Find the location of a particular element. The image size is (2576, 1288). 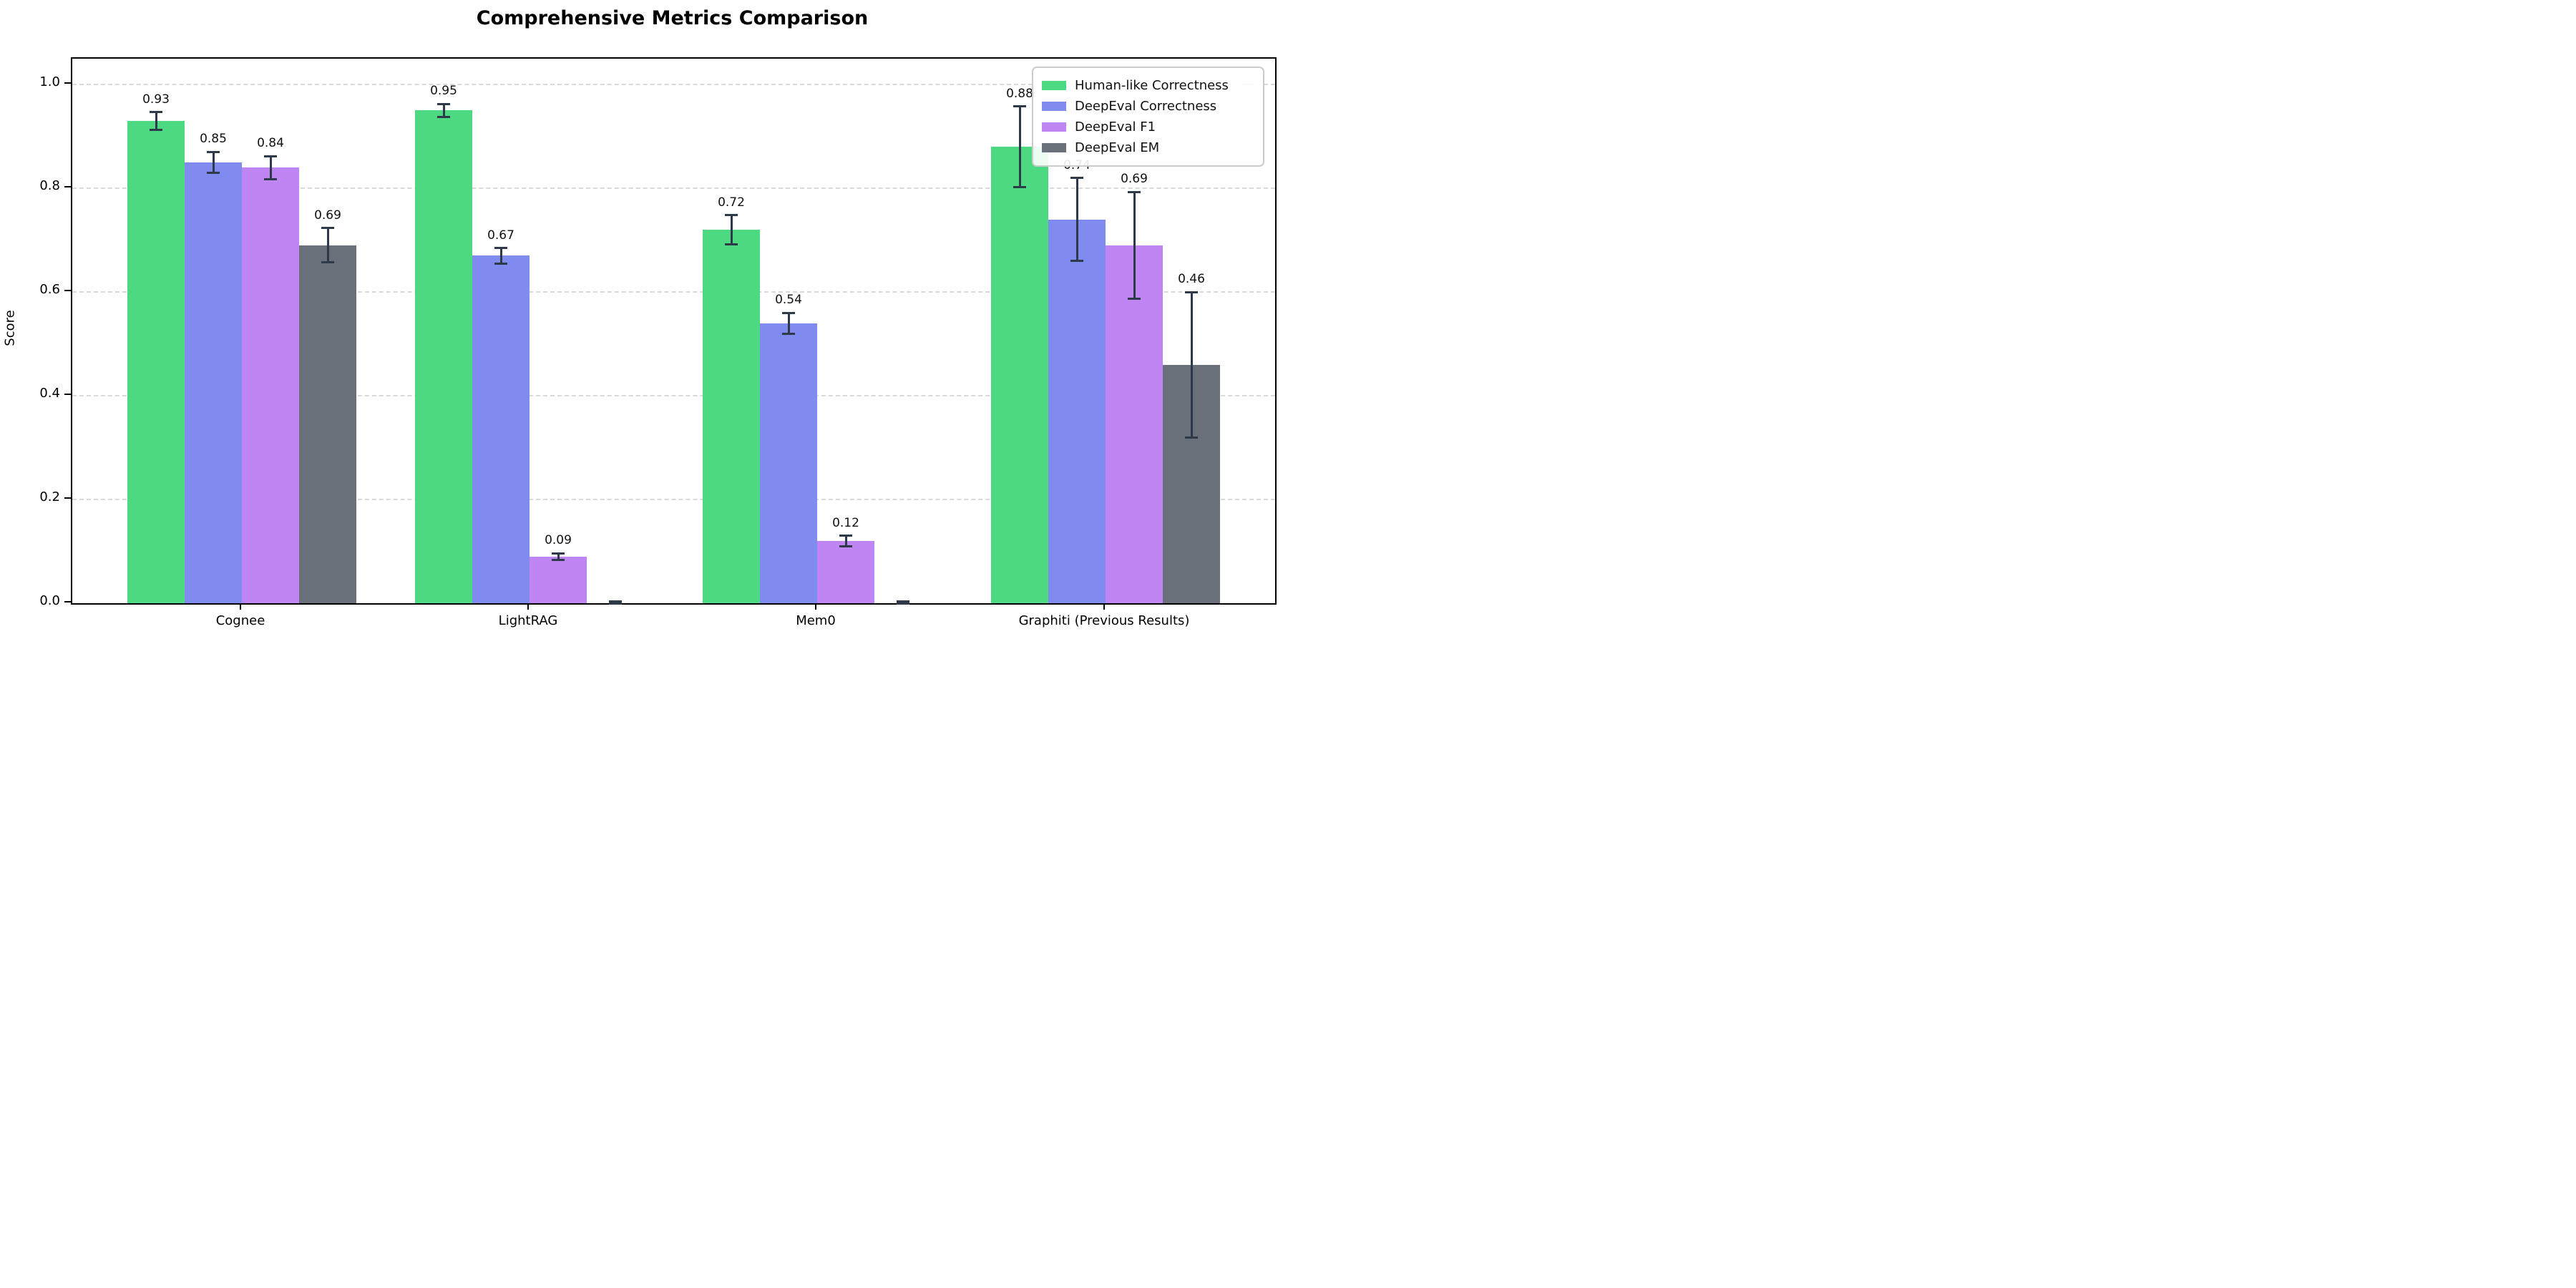

legend-label: Human-like Correctness is located at coordinates (1152, 85).